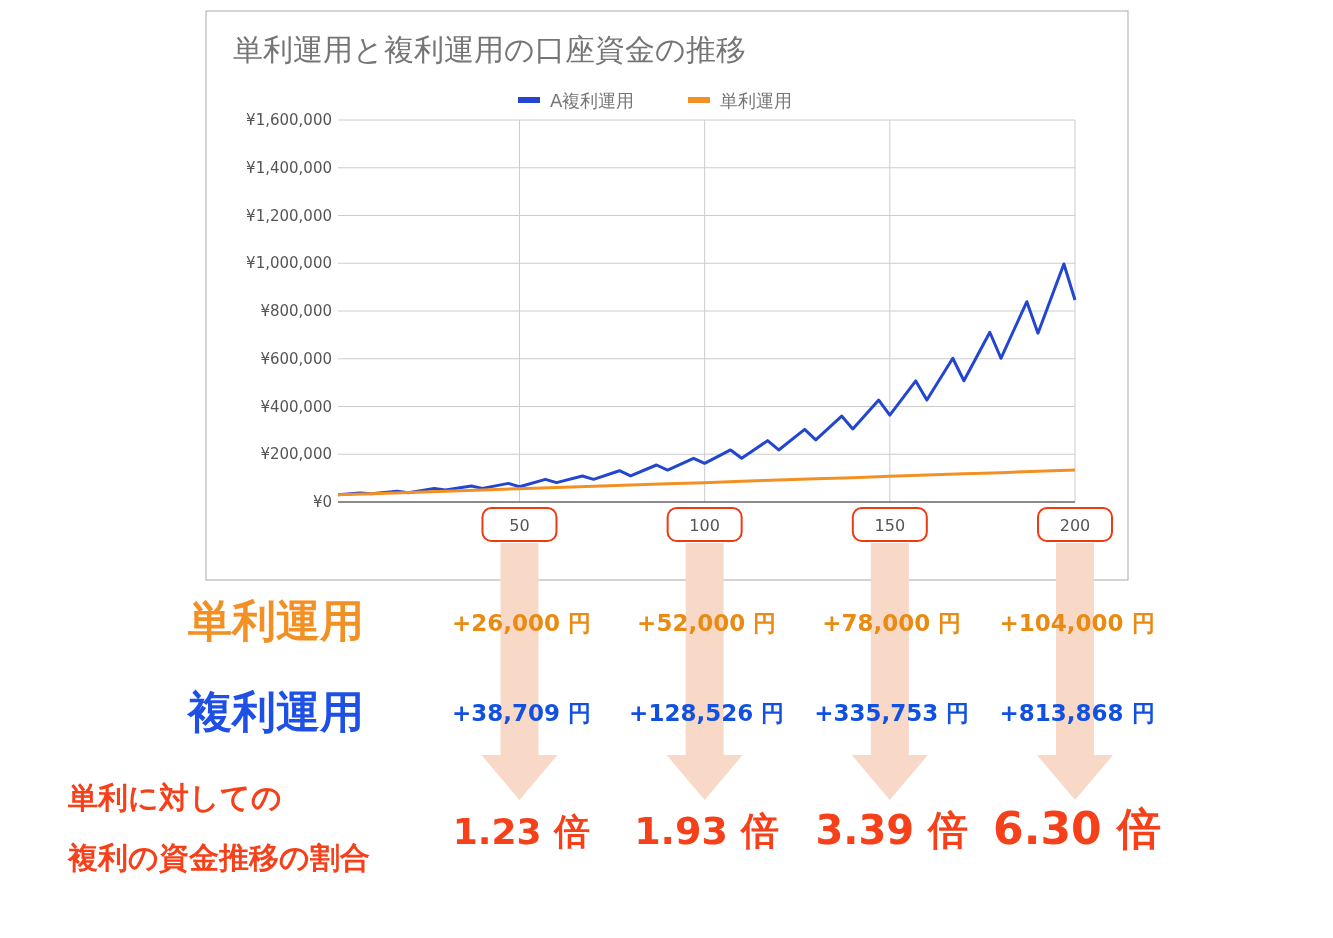  Describe the element at coordinates (296, 454) in the screenshot. I see `y-tick-label: ¥200,000` at that location.